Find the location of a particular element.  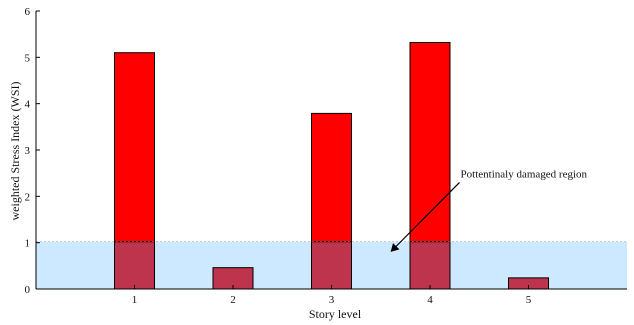

y-tick-label: 5 is located at coordinates (28, 58).